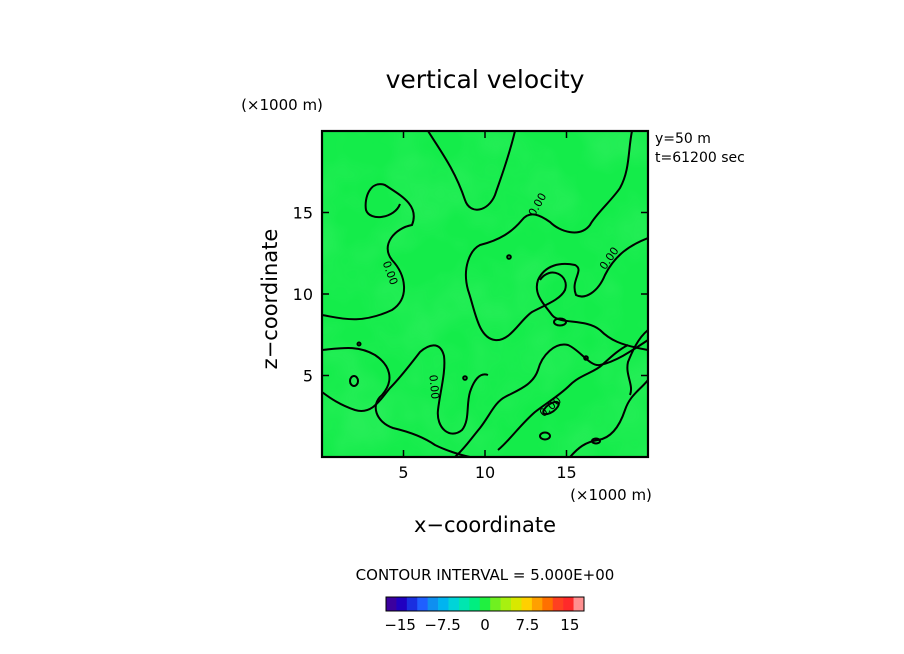  What do you see at coordinates (569, 625) in the screenshot?
I see `colorbar-tick-label: 15` at bounding box center [569, 625].